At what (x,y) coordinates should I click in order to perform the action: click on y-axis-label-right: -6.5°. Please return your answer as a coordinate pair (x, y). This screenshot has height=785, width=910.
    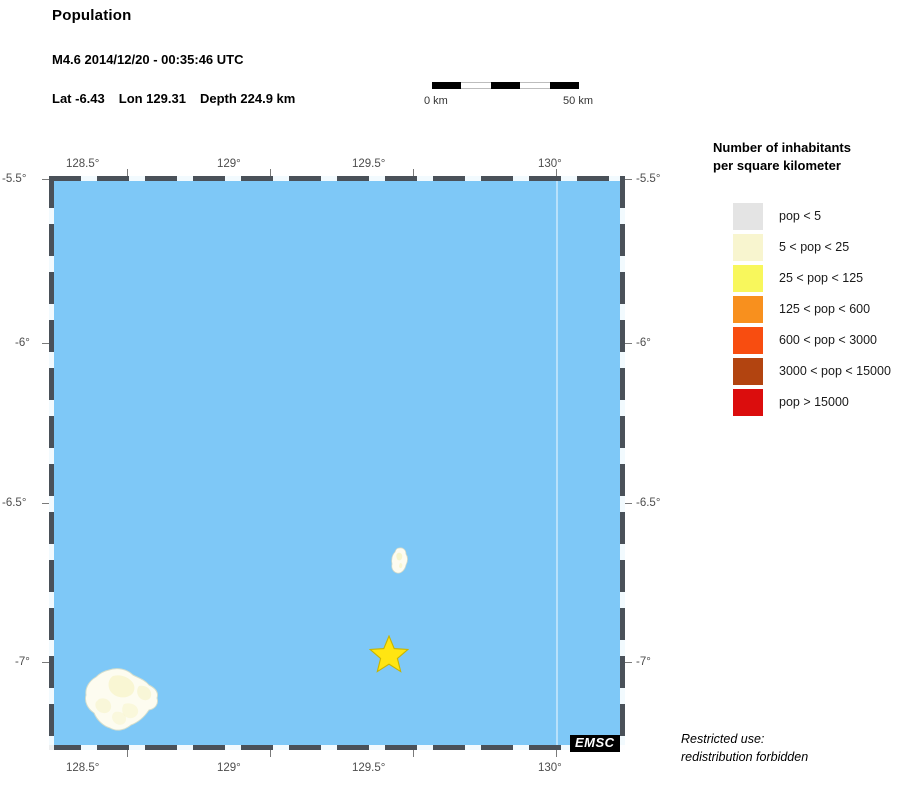
    Looking at the image, I should click on (648, 503).